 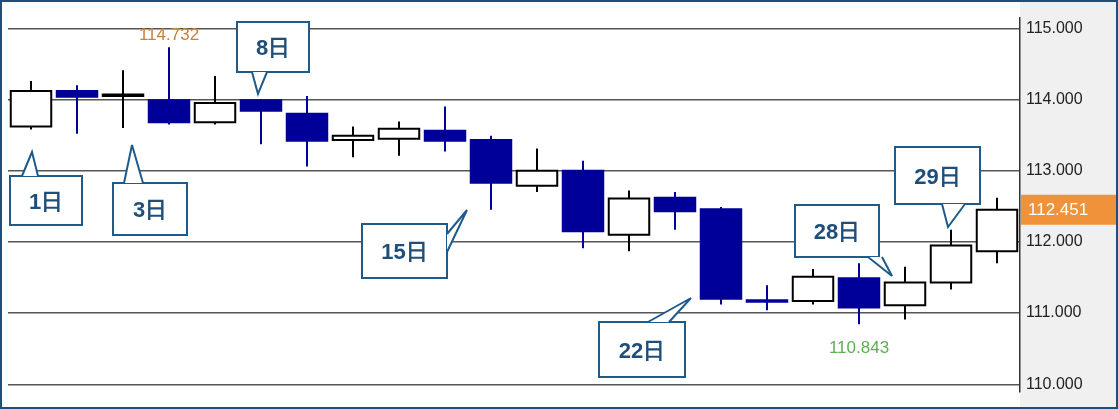 What do you see at coordinates (642, 350) in the screenshot?
I see `annotation: 22日` at bounding box center [642, 350].